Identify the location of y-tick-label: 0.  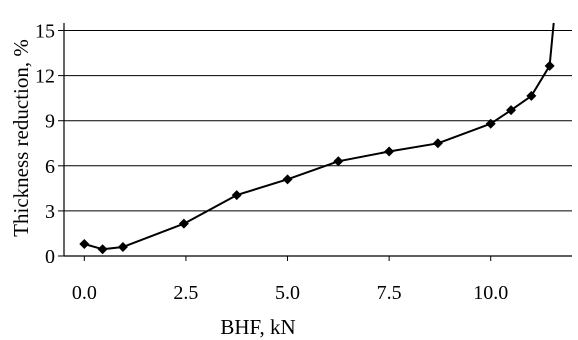
(50, 257).